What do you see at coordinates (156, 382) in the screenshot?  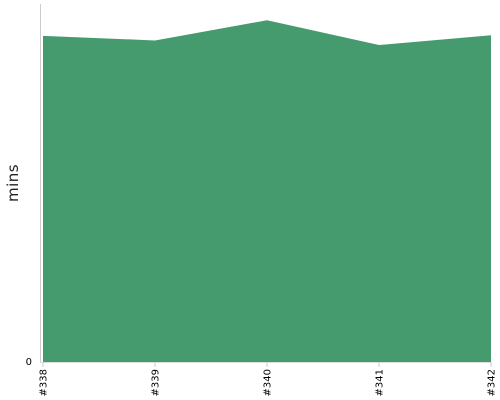 I see `x-tick-label: #339` at bounding box center [156, 382].